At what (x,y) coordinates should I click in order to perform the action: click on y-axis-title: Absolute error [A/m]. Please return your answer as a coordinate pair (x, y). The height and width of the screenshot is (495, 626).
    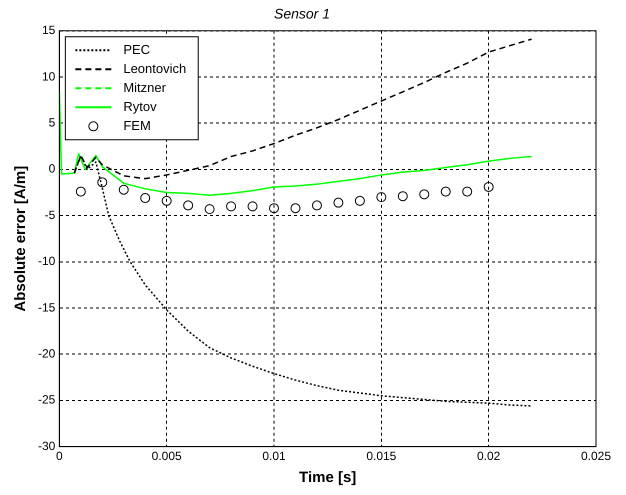
    Looking at the image, I should click on (21, 239).